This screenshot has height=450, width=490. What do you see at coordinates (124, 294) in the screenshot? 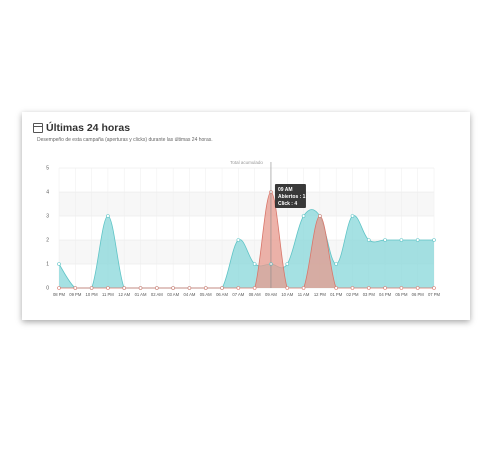
I see `x-tick-label: 12 AM` at bounding box center [124, 294].